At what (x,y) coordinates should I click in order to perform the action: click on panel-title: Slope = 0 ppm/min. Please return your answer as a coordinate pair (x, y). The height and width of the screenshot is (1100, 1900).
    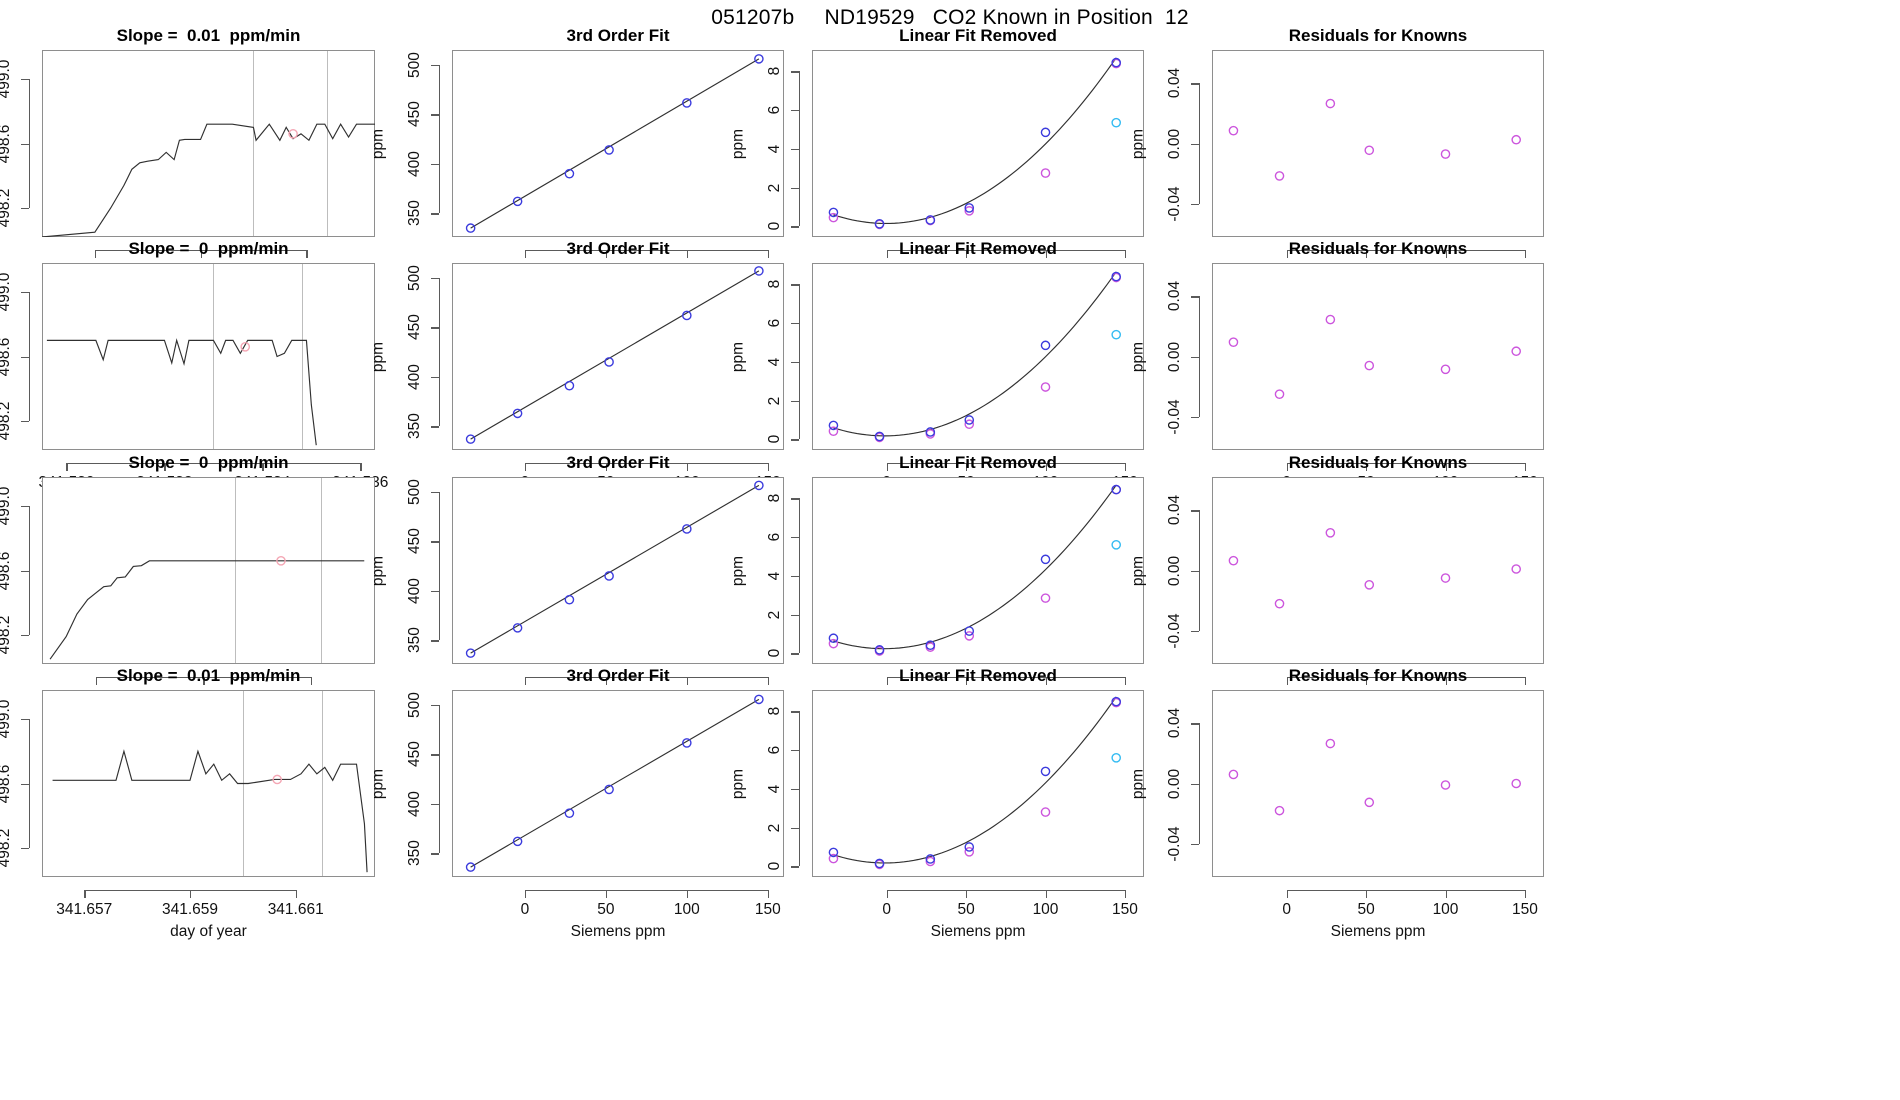
    Looking at the image, I should click on (208, 462).